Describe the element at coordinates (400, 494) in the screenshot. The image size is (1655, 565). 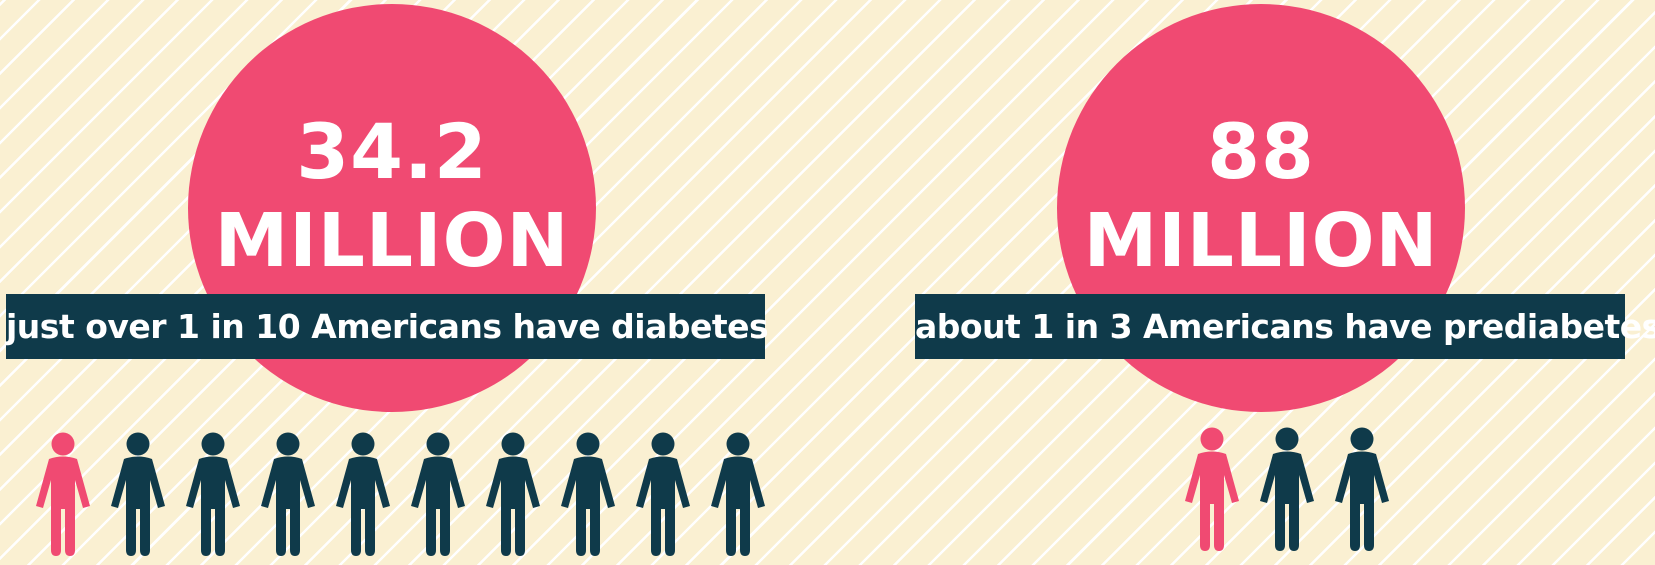
I see `diabetes-people-row` at that location.